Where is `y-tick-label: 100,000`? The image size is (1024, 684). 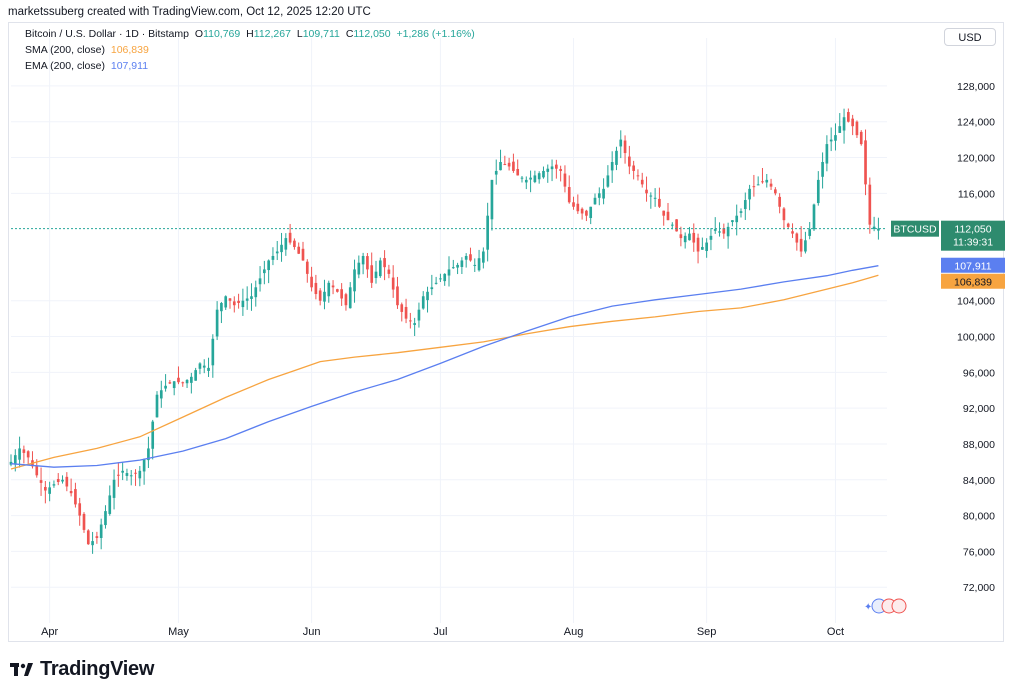 y-tick-label: 100,000 is located at coordinates (976, 338).